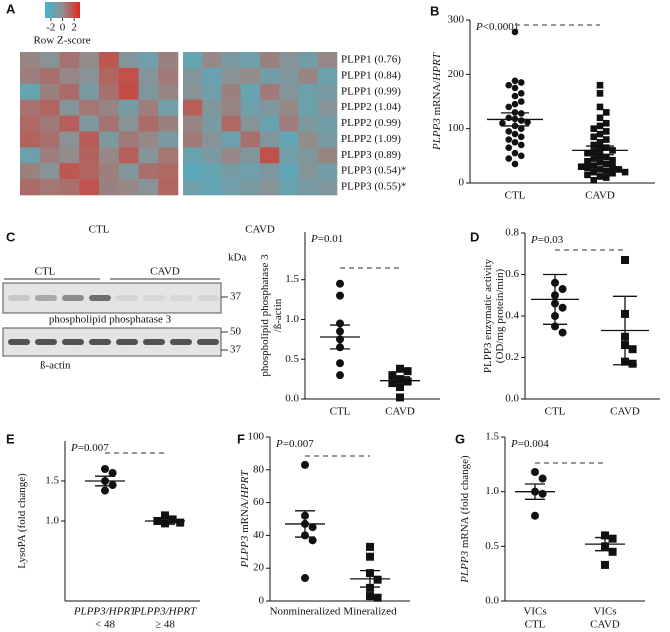 The height and width of the screenshot is (632, 670). What do you see at coordinates (460, 438) in the screenshot?
I see `panel-letter: G` at bounding box center [460, 438].